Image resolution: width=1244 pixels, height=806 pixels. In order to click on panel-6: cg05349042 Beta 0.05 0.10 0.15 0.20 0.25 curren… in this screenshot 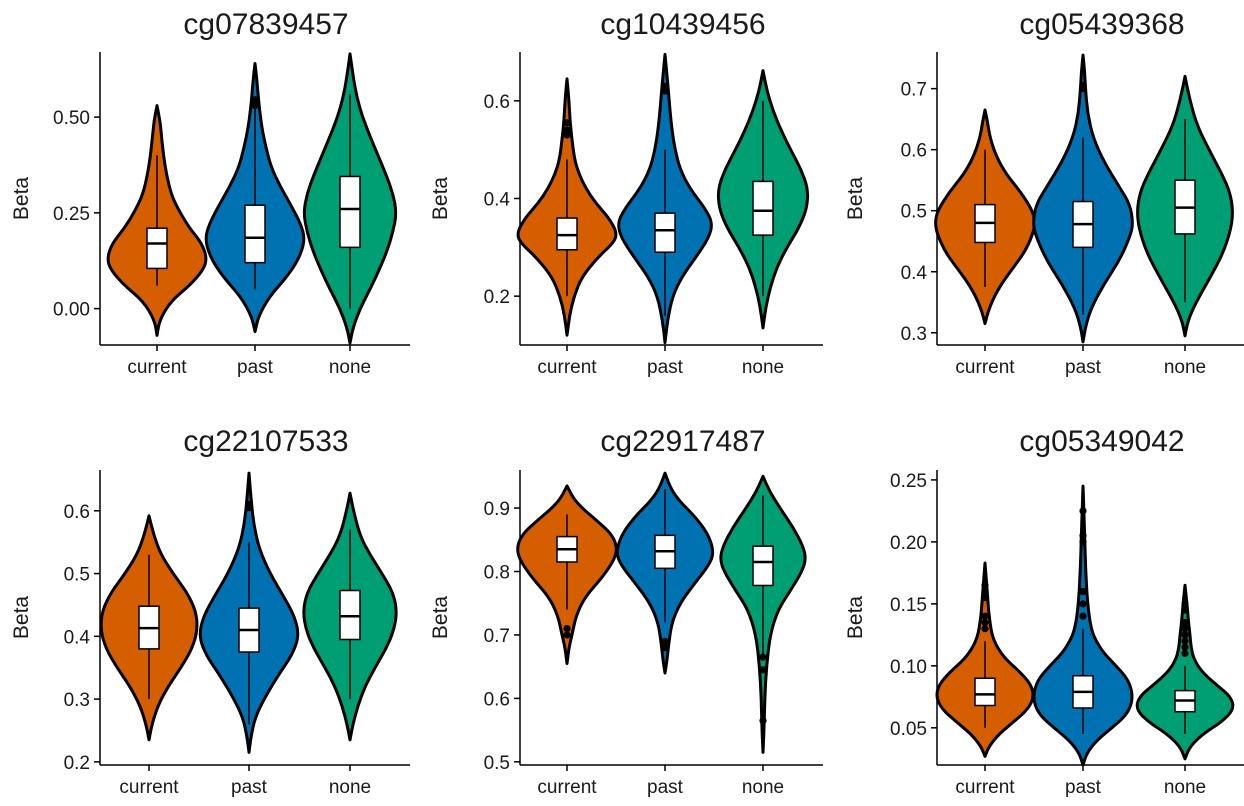, I will do `click(1044, 611)`.